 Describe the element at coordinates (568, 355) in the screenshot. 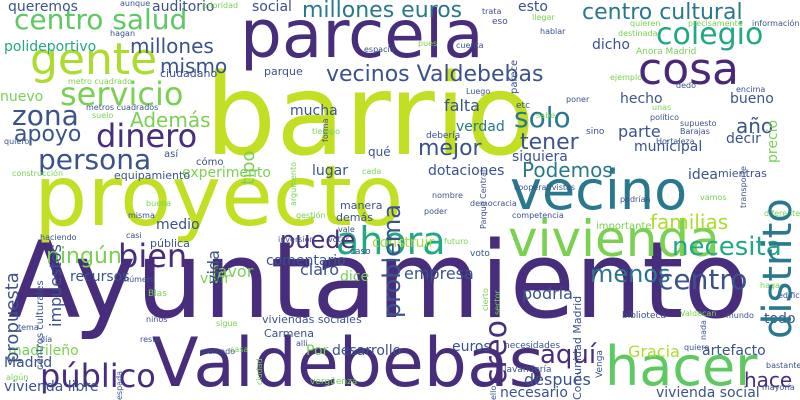

I see `word-aqui: aquí` at that location.